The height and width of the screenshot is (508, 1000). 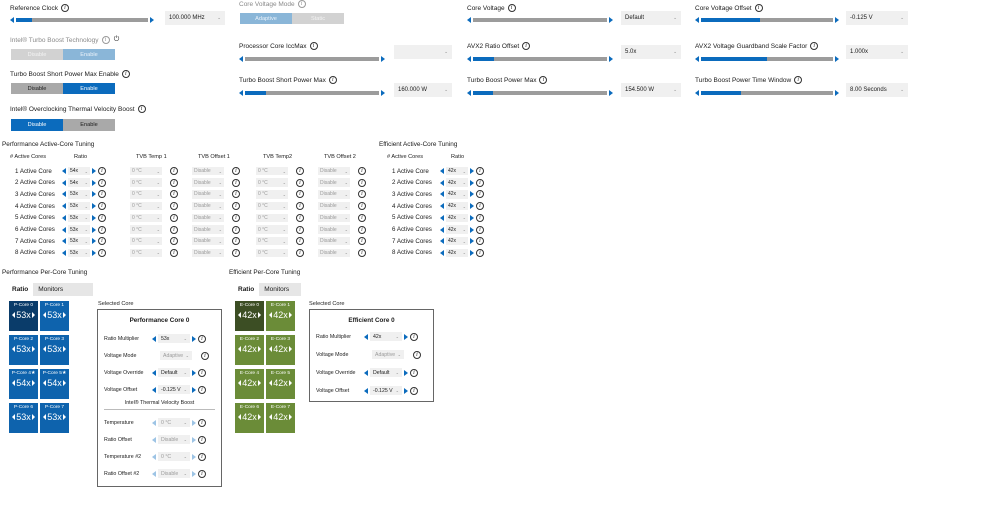 I want to click on core-tile: E-Core 5 42x, so click(x=280, y=384).